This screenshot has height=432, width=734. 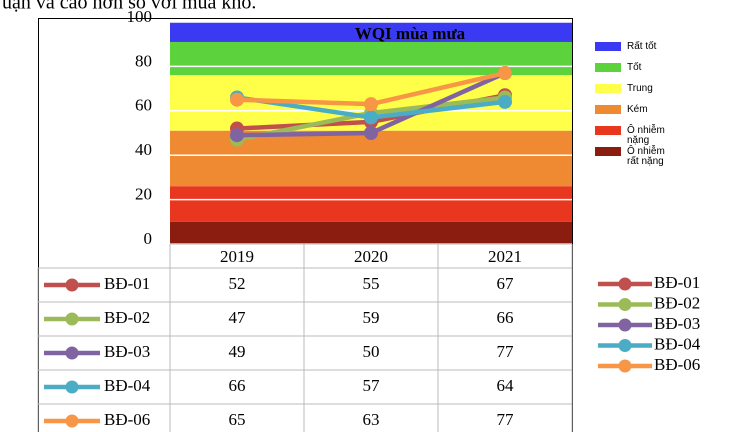 I want to click on table-cell: 65, so click(x=237, y=419).